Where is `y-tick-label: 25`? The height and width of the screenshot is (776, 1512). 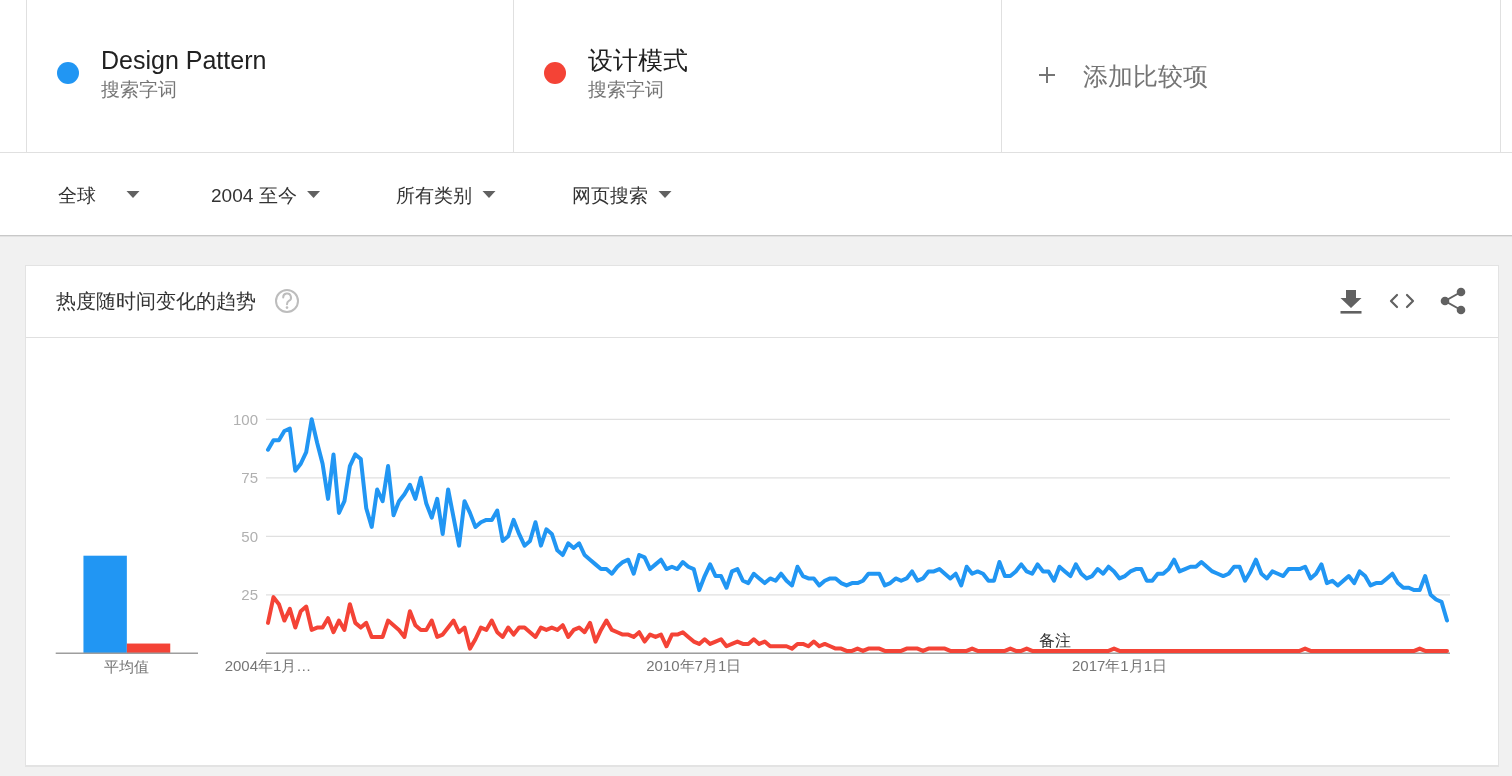
y-tick-label: 25 is located at coordinates (249, 595).